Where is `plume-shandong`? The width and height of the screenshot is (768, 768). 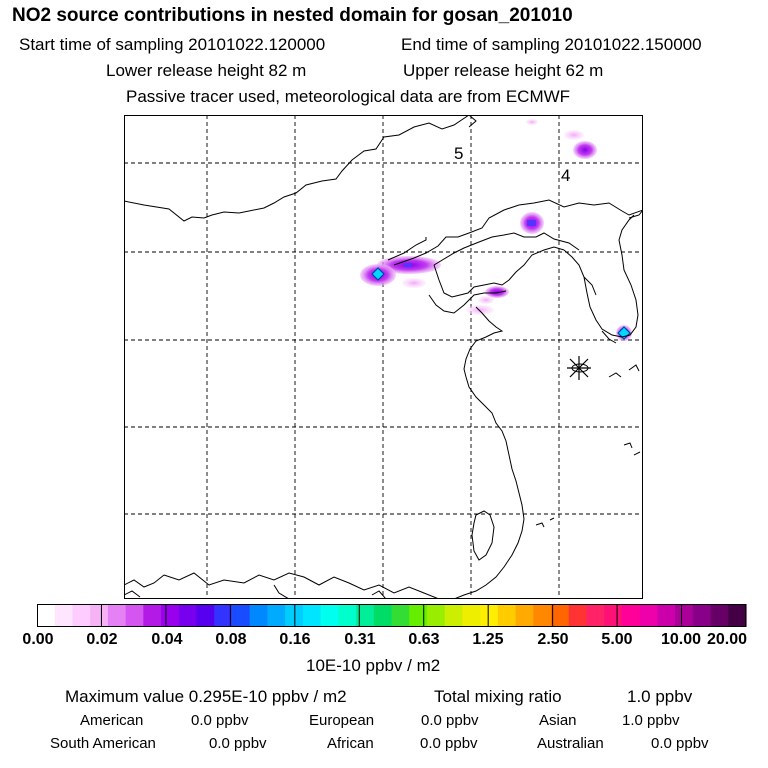
plume-shandong is located at coordinates (480, 310).